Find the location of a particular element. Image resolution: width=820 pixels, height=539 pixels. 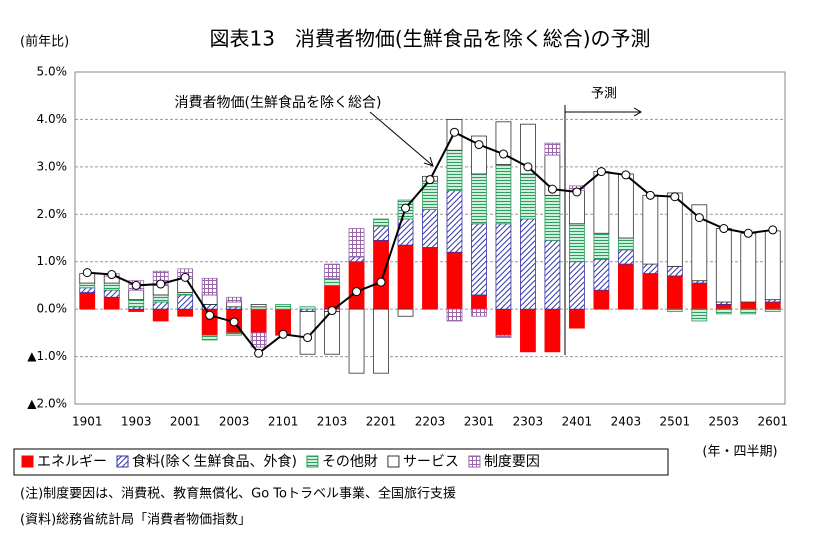

y-tick-label: ▲2.0% is located at coordinates (47, 404).